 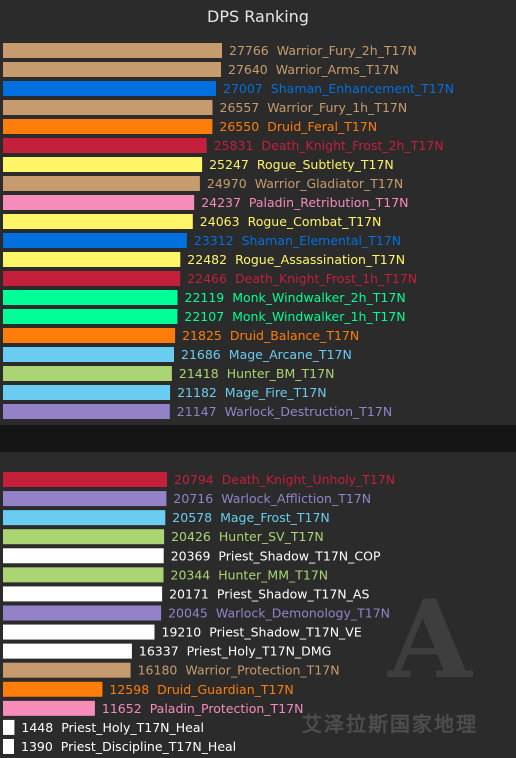 What do you see at coordinates (296, 498) in the screenshot?
I see `bar-category-label-1-1: Warlock_Affliction_T17N` at bounding box center [296, 498].